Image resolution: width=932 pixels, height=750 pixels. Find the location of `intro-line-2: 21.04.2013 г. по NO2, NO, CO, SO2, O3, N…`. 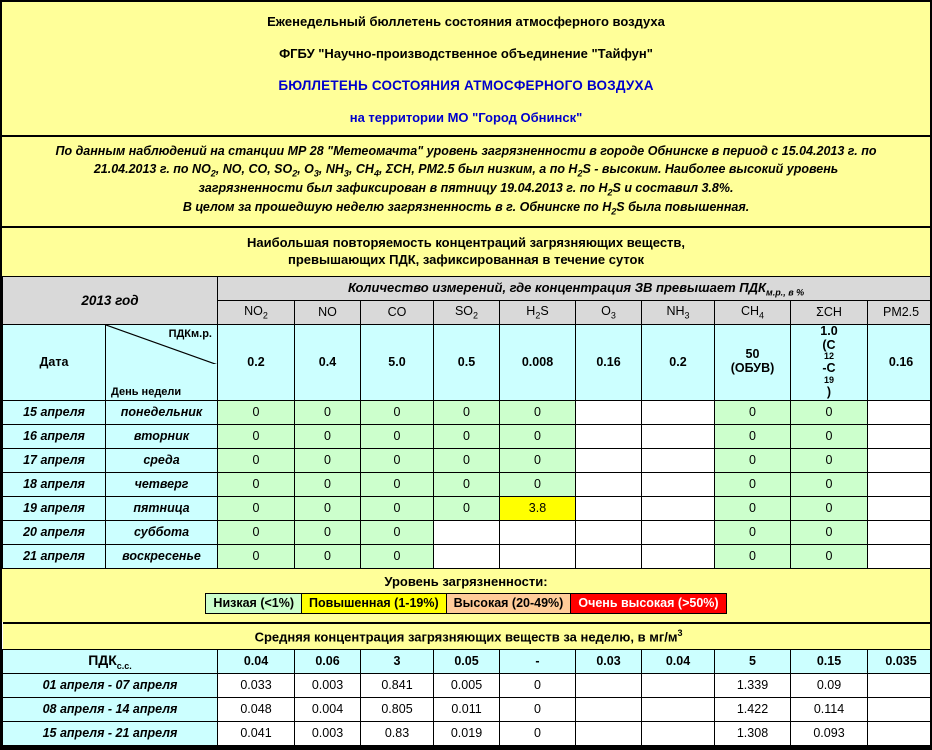

intro-line-2: 21.04.2013 г. по NO2, NO, CO, SO2, O3, N… is located at coordinates (466, 170).